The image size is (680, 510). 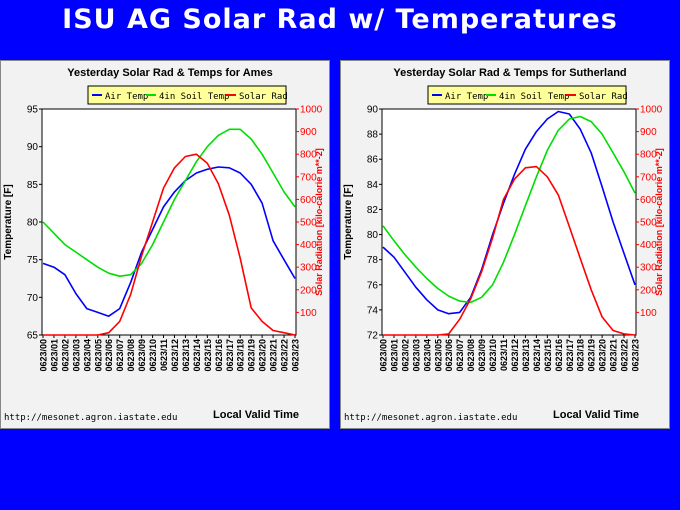 What do you see at coordinates (308, 268) in the screenshot?
I see `ames-y2tick-label-7: 300` at bounding box center [308, 268].